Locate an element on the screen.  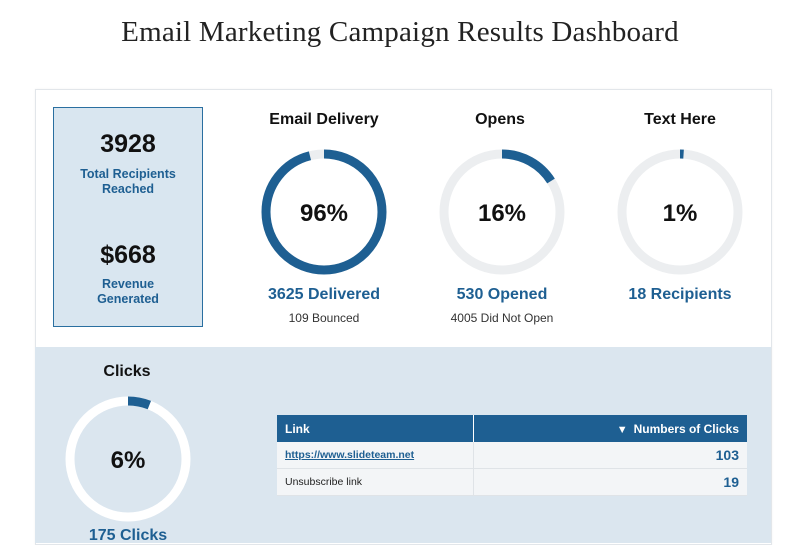
table-cell-link: https://www.slideteam.net is located at coordinates (375, 455).